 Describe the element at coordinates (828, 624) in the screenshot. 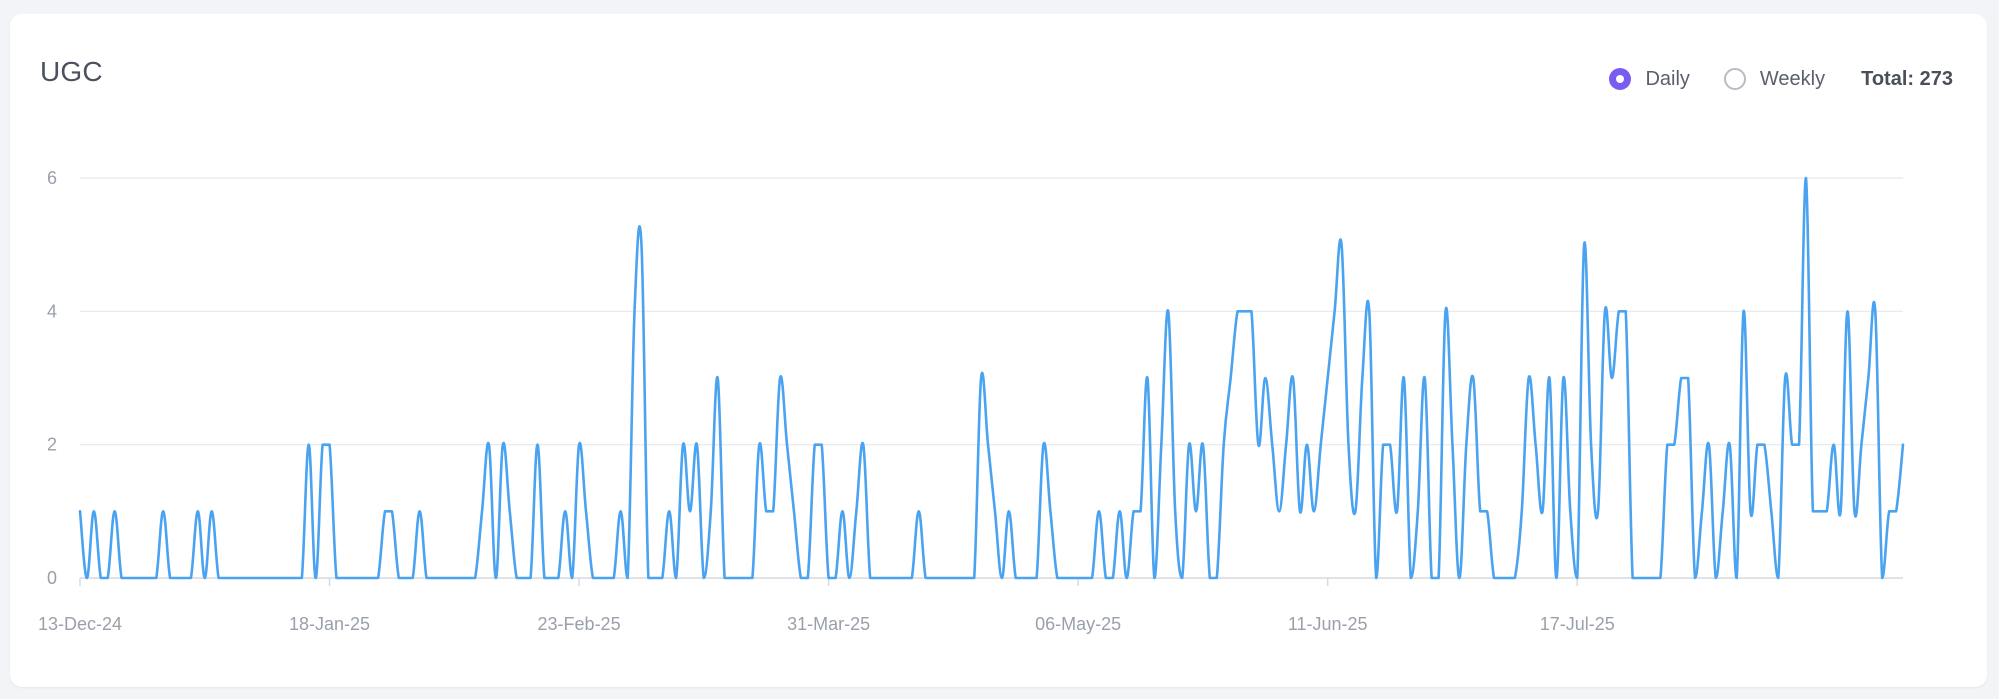

I see `x-tick-label: 31-Mar-25` at that location.